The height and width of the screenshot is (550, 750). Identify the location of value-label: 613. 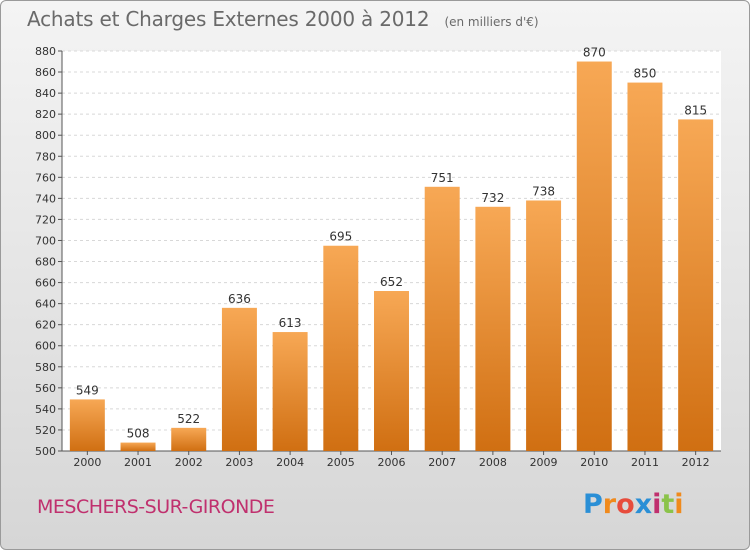
(290, 323).